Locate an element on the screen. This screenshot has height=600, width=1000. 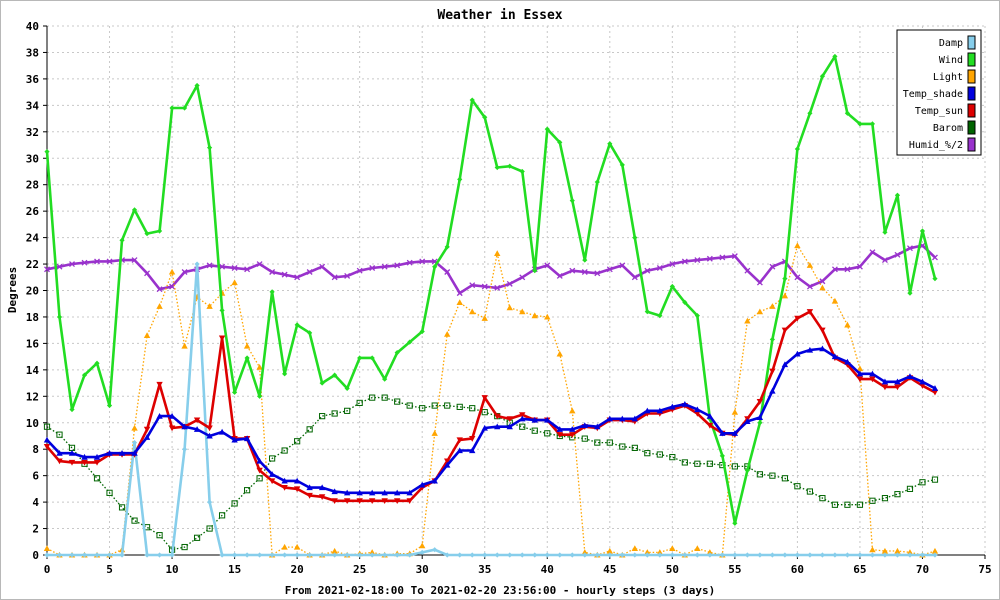
x-tick-label: 65 is located at coordinates (859, 569).